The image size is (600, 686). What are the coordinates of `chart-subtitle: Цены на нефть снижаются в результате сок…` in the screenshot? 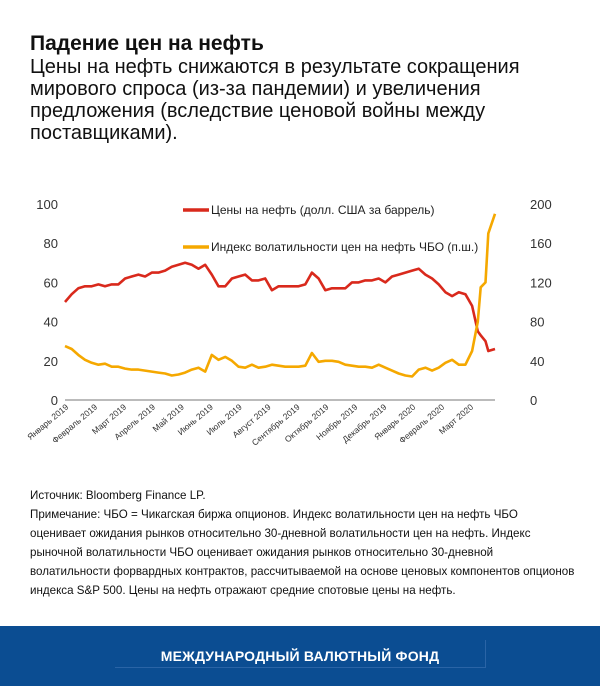 It's located at (275, 100).